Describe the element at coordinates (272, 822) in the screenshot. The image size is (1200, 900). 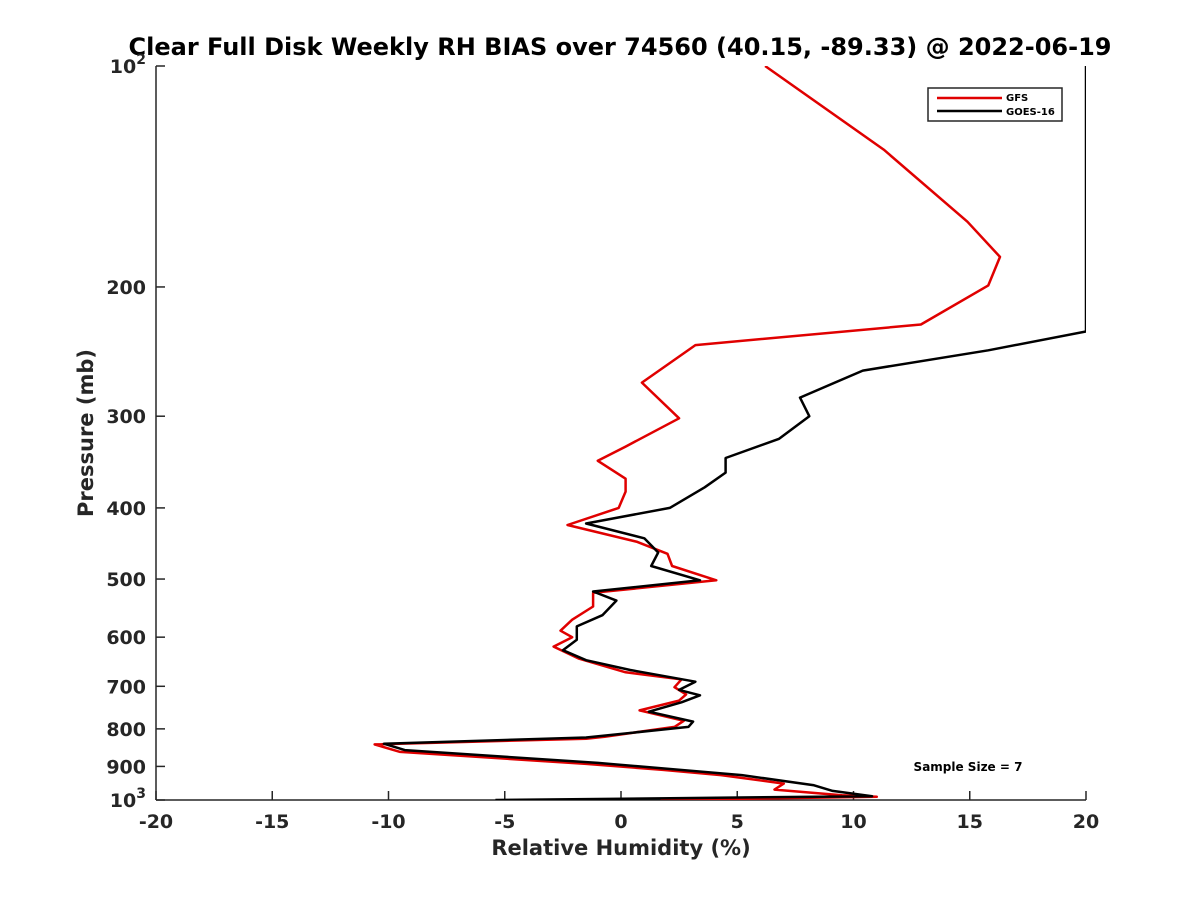
I see `x-tick-label: -15` at that location.